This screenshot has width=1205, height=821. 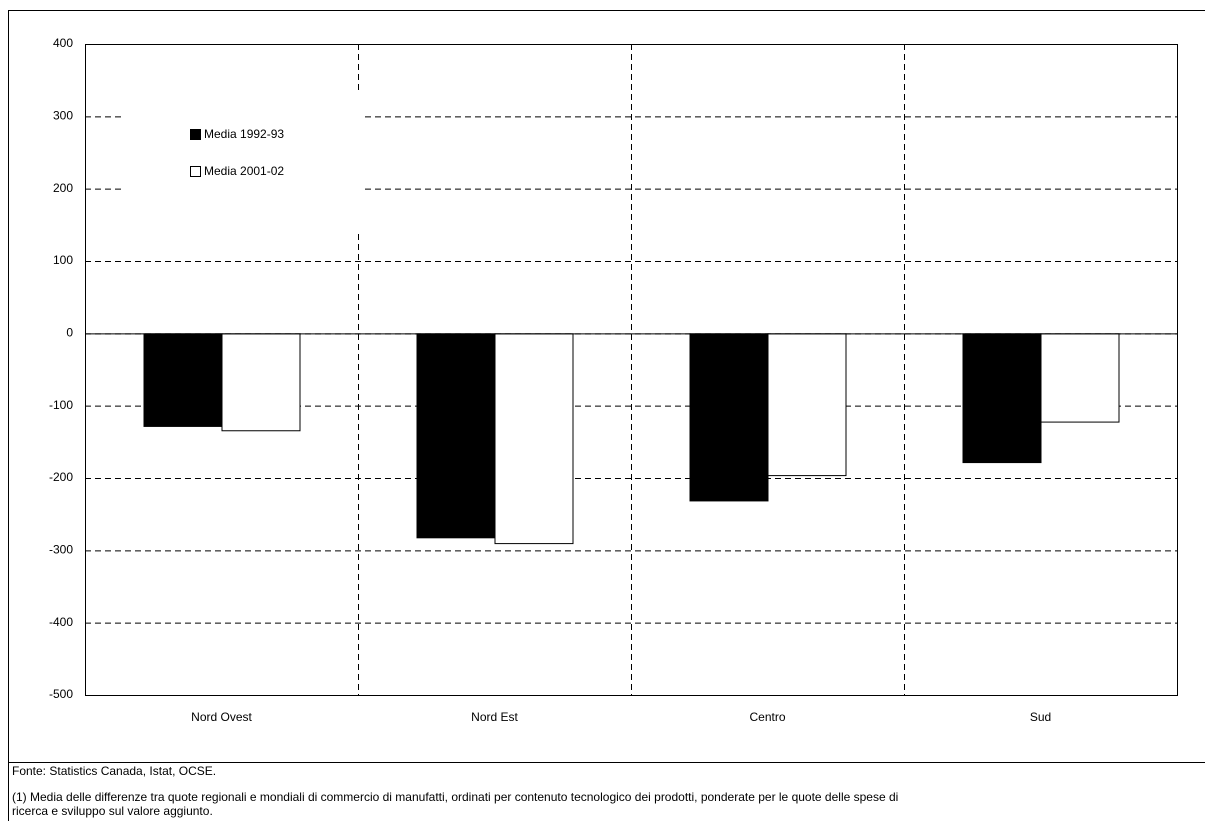 What do you see at coordinates (112, 811) in the screenshot?
I see `note: ricerca e sviluppo sul valore aggiunto.` at bounding box center [112, 811].